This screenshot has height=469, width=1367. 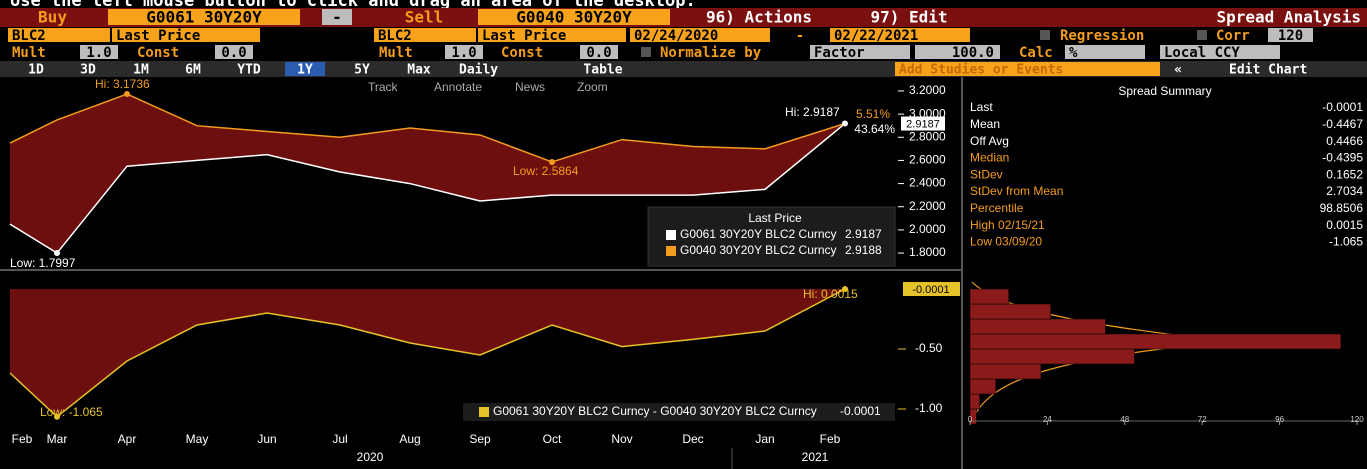 I want to click on summary-value: 0.0015, so click(x=1344, y=225).